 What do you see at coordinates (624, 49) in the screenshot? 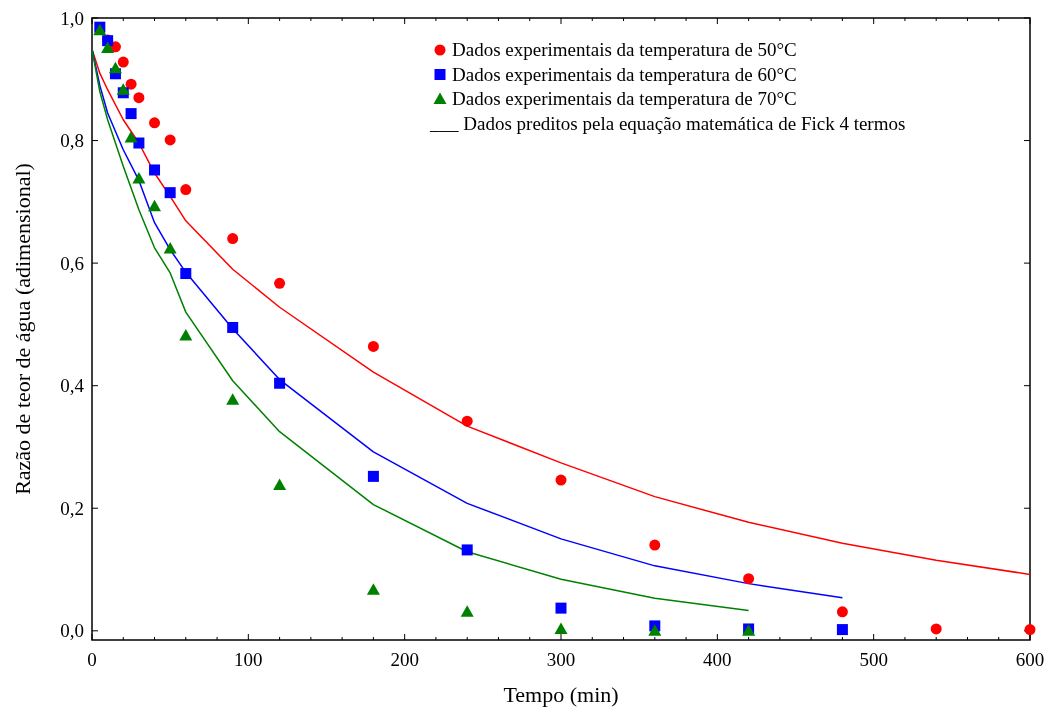
I see `legend-label: Dados experimentais da temperatura de 50°C` at bounding box center [624, 49].